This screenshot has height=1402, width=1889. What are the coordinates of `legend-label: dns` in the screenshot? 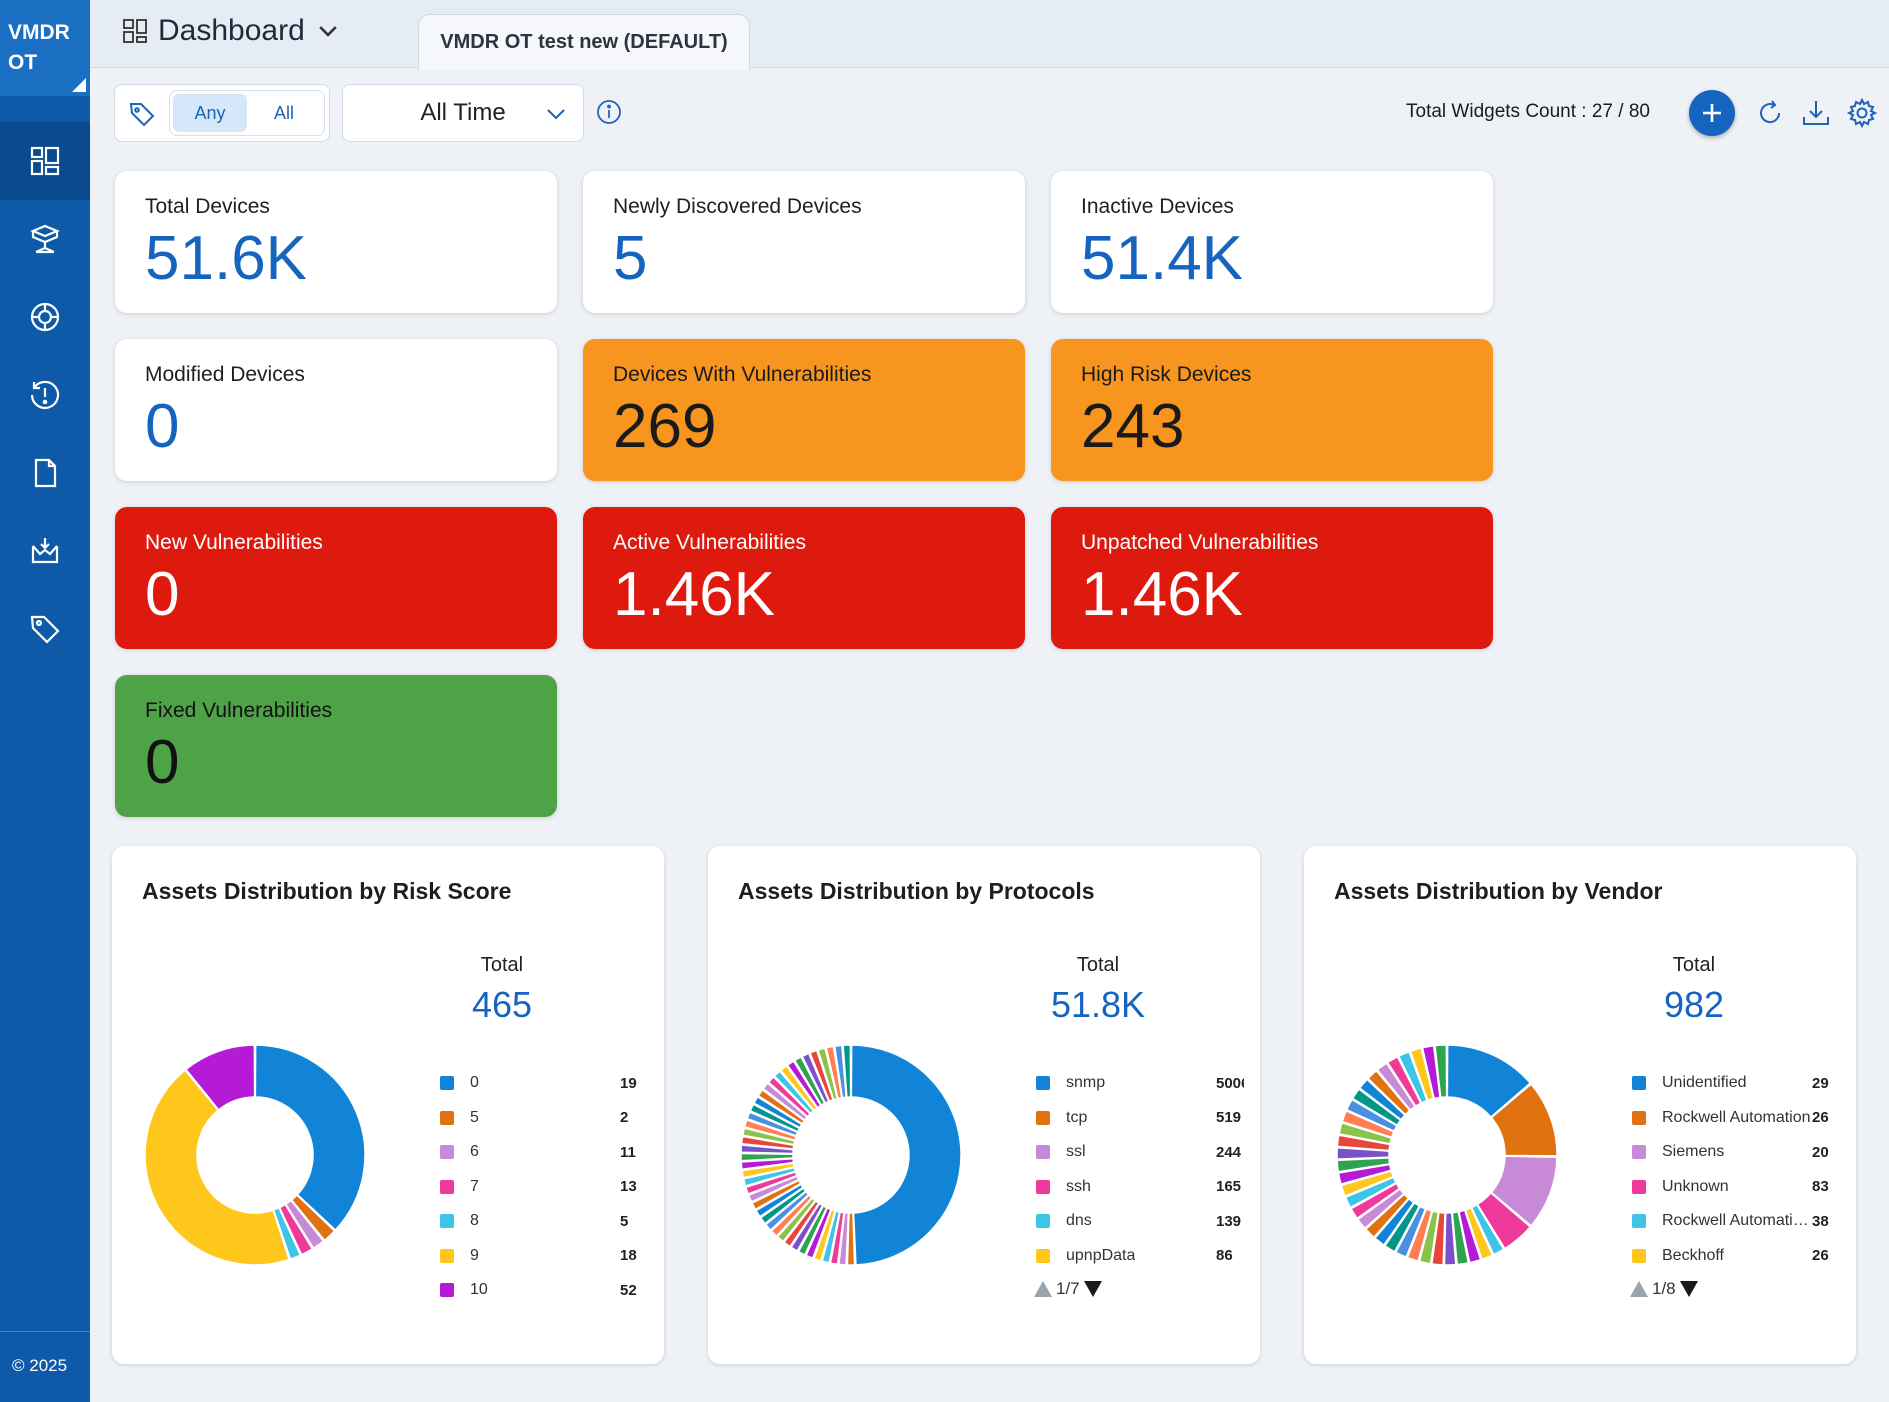 It's located at (1079, 1221).